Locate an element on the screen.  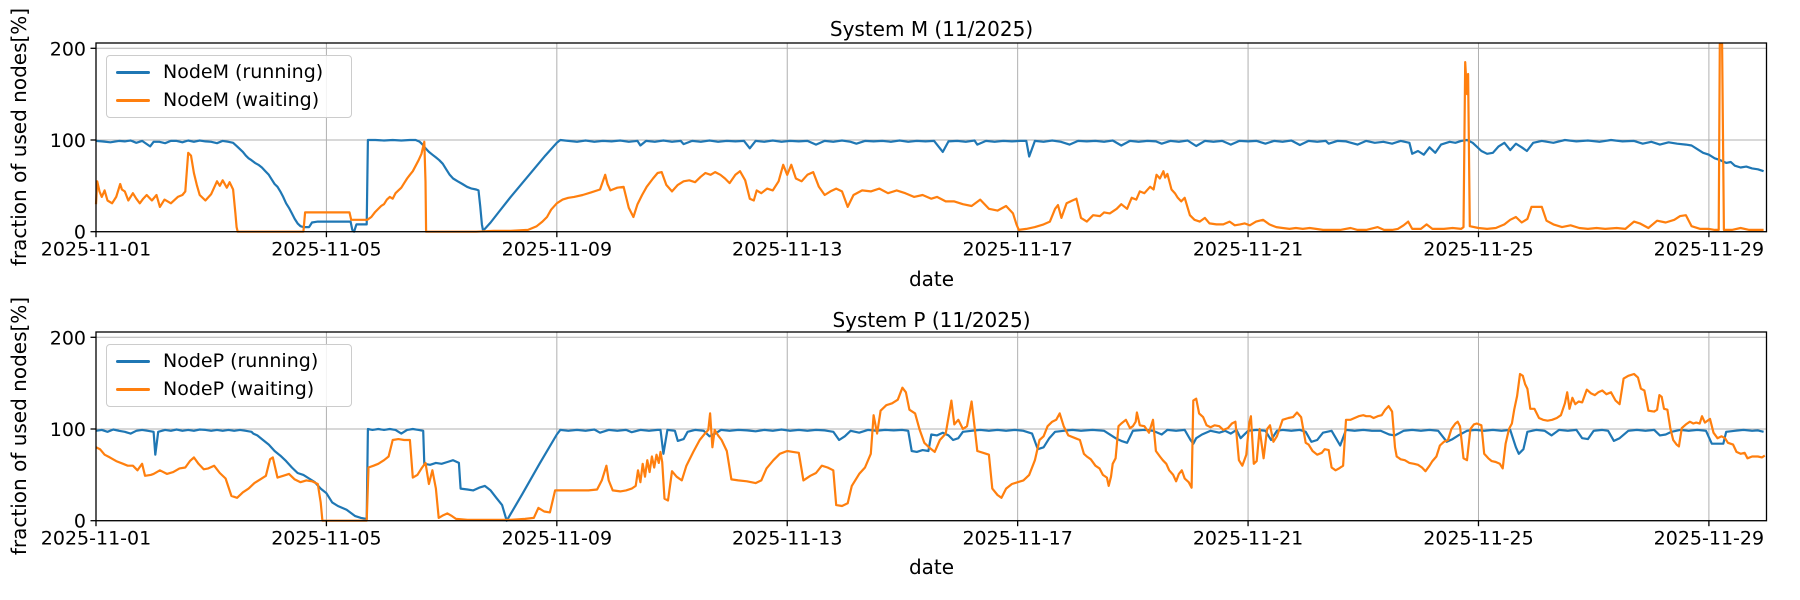
legend-item: NodeM (running) is located at coordinates (233, 72).